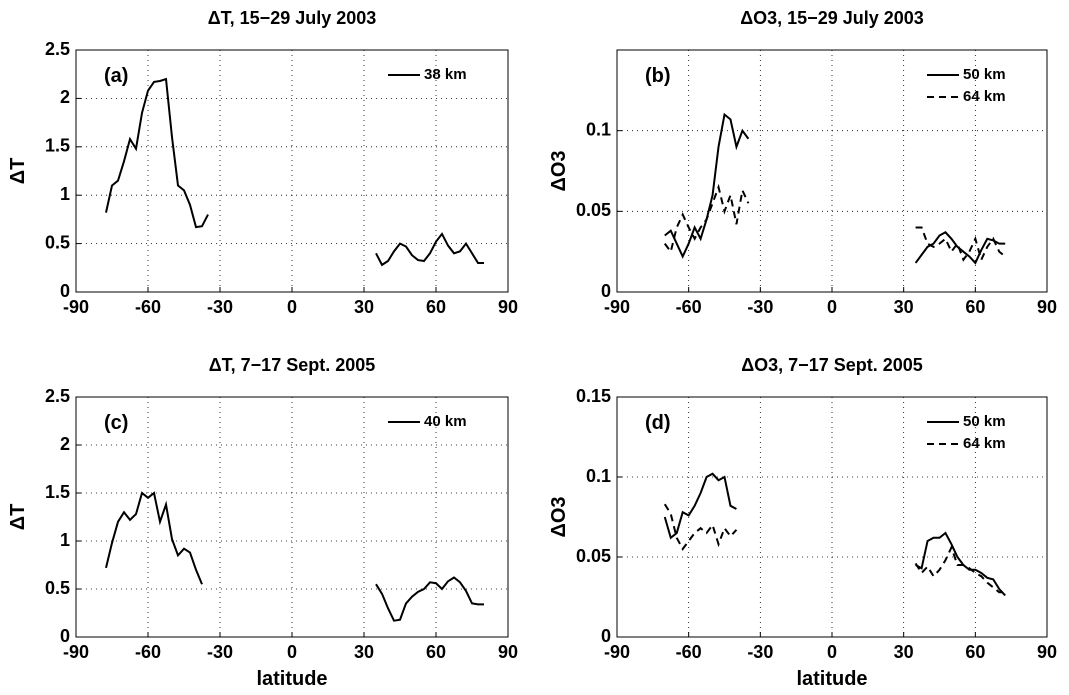  What do you see at coordinates (832, 18) in the screenshot?
I see `chart-title: ΔO3, 15−29 July 2003` at bounding box center [832, 18].